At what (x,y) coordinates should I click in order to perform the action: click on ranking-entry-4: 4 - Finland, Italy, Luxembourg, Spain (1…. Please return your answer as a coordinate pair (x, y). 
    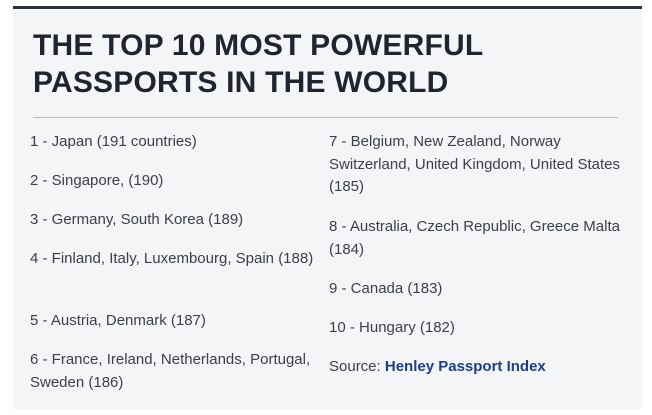
    Looking at the image, I should click on (172, 258).